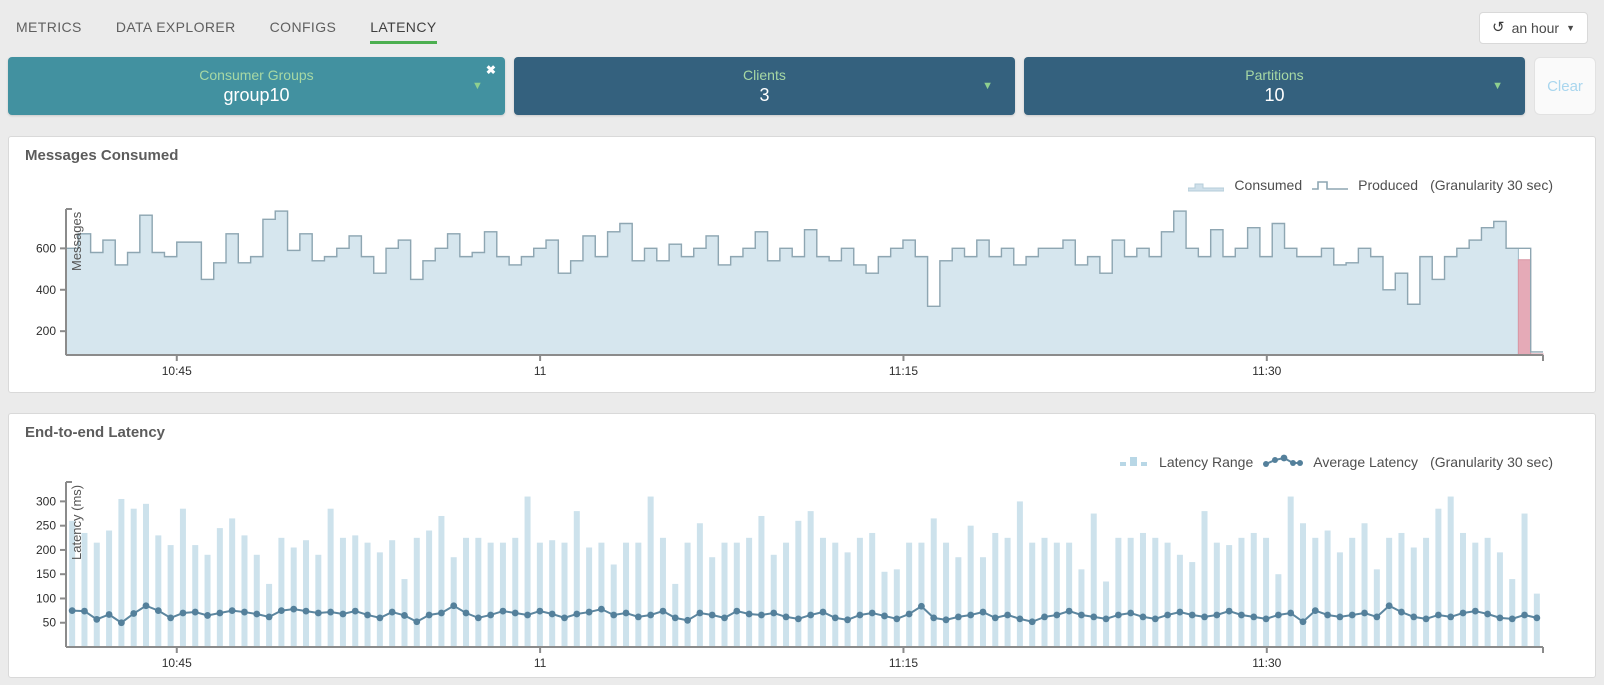  What do you see at coordinates (490, 70) in the screenshot?
I see `close-icon: ✖` at bounding box center [490, 70].